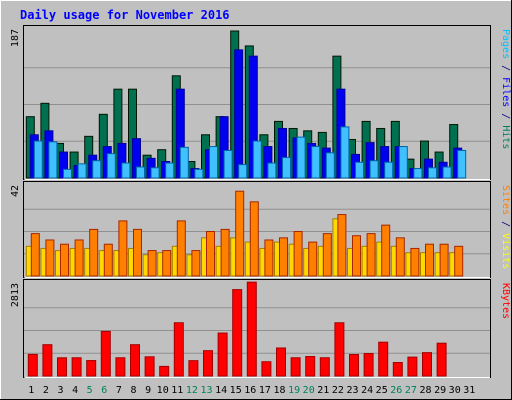 The image size is (512, 400). Describe the element at coordinates (163, 390) in the screenshot. I see `x-tick-label-10: 10` at that location.